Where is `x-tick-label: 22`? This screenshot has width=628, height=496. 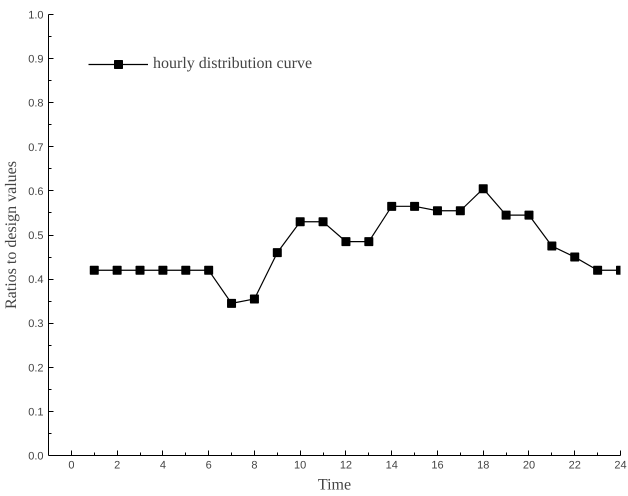
x-tick-label: 22 is located at coordinates (574, 466).